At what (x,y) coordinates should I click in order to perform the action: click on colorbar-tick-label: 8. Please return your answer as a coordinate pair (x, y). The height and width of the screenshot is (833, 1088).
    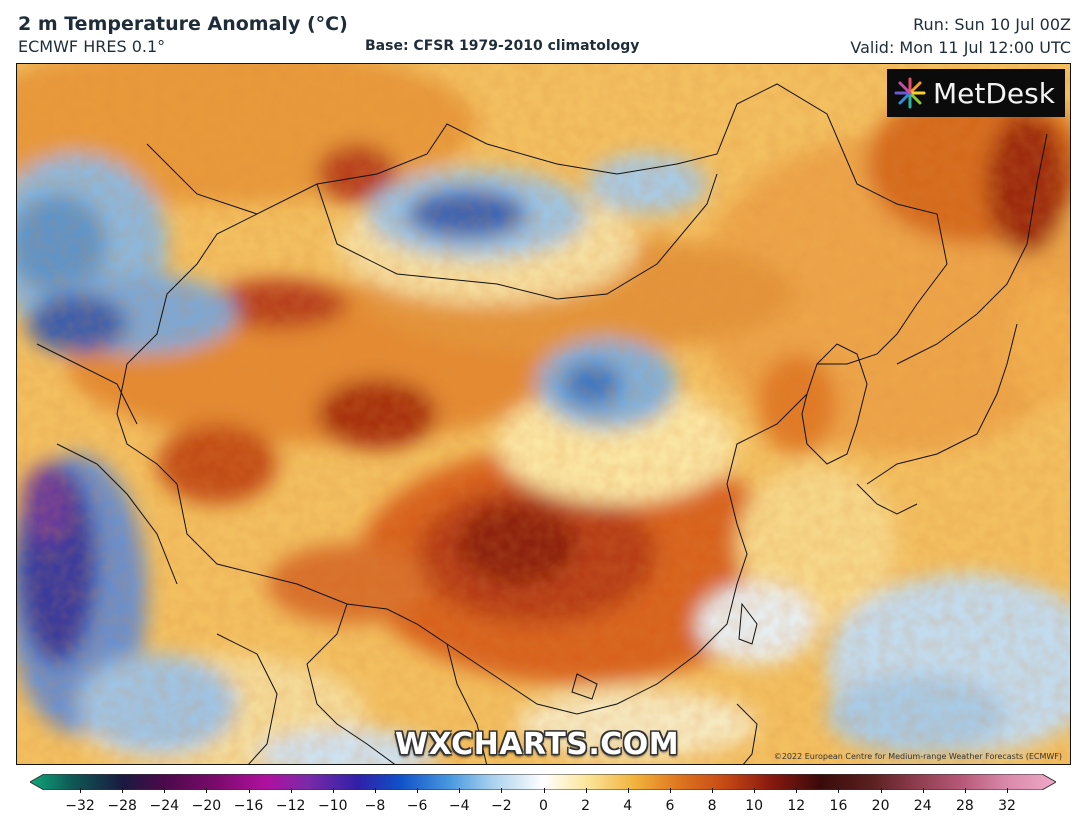
    Looking at the image, I should click on (712, 806).